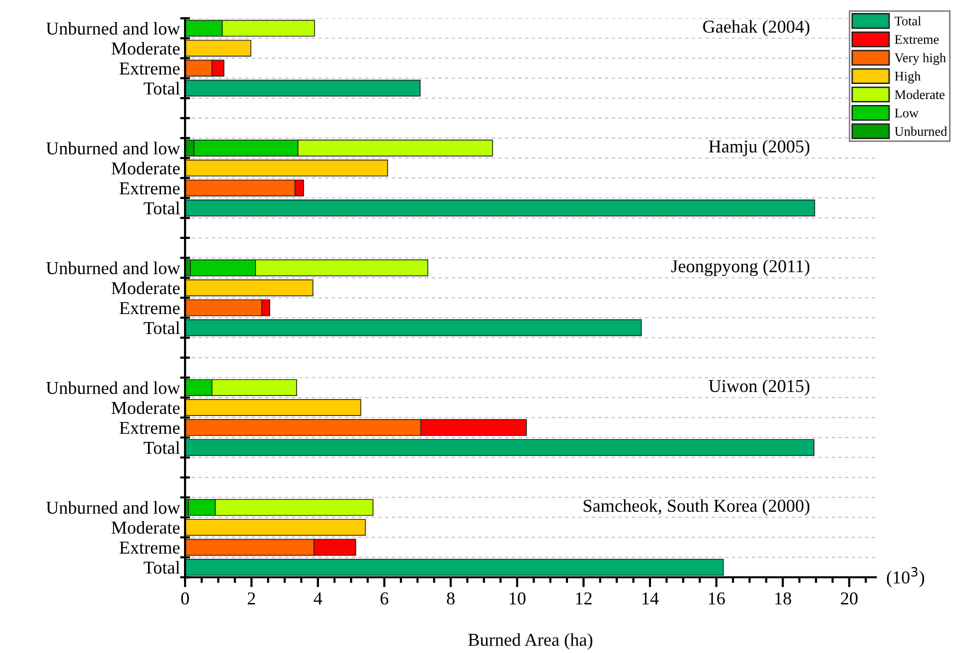 The height and width of the screenshot is (653, 954). I want to click on x-tick-label: 16, so click(716, 598).